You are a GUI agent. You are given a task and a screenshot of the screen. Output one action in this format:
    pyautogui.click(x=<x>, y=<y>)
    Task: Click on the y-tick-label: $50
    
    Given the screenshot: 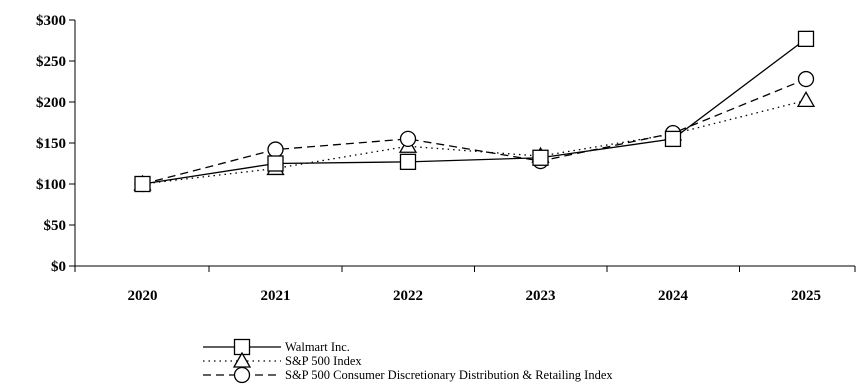 What is the action you would take?
    pyautogui.click(x=55, y=226)
    